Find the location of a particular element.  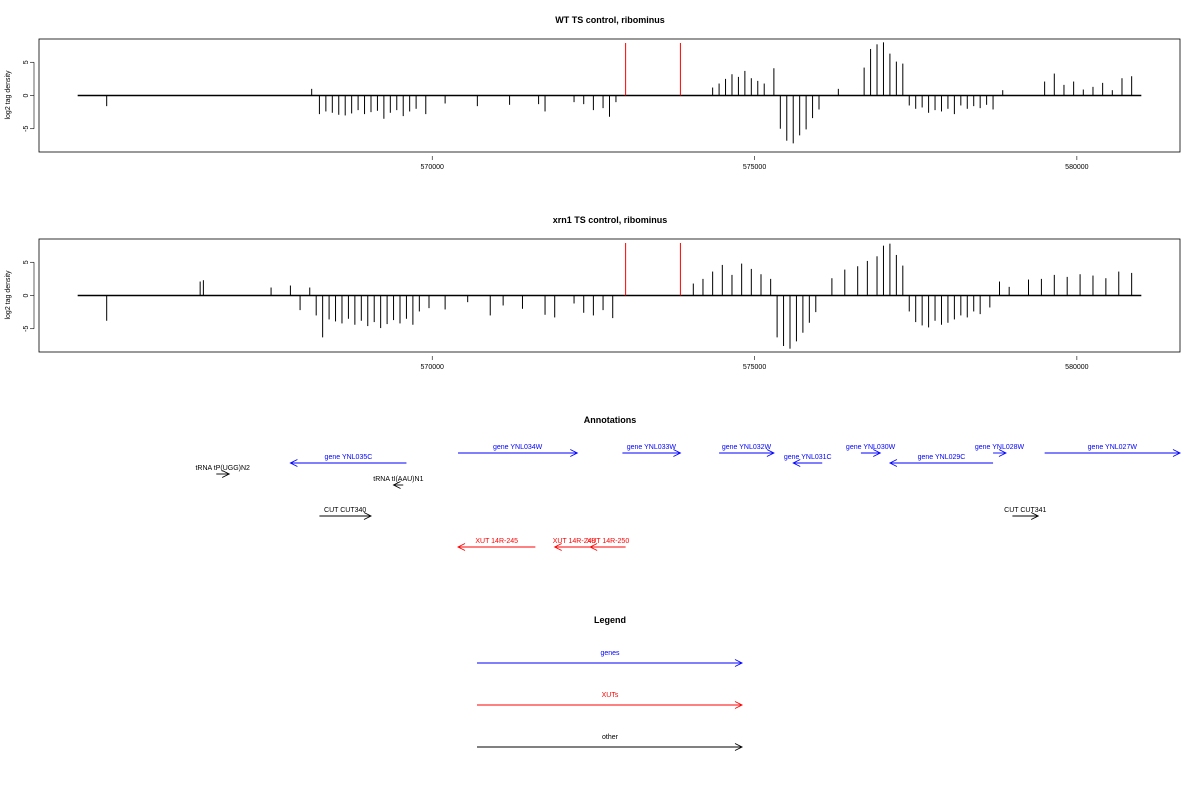

legend-label: XUTs is located at coordinates (610, 695).